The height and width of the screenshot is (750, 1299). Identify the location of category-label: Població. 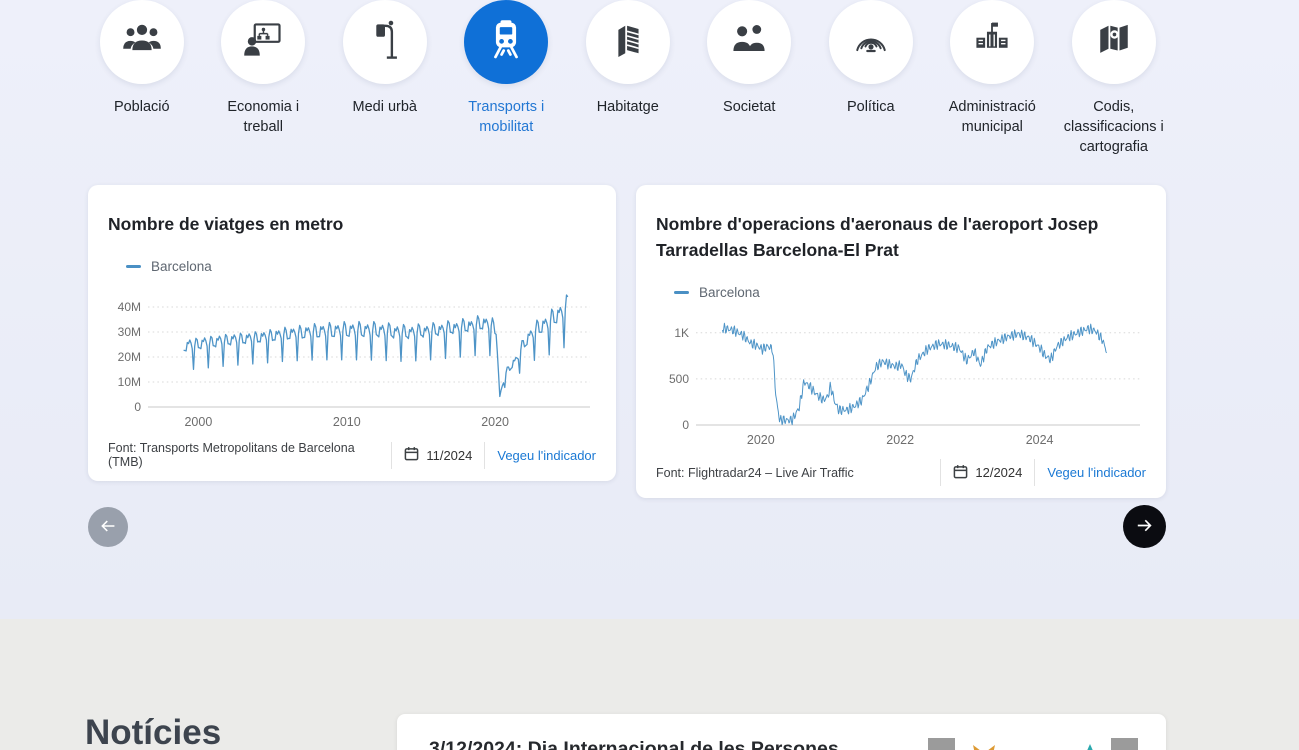
(141, 107).